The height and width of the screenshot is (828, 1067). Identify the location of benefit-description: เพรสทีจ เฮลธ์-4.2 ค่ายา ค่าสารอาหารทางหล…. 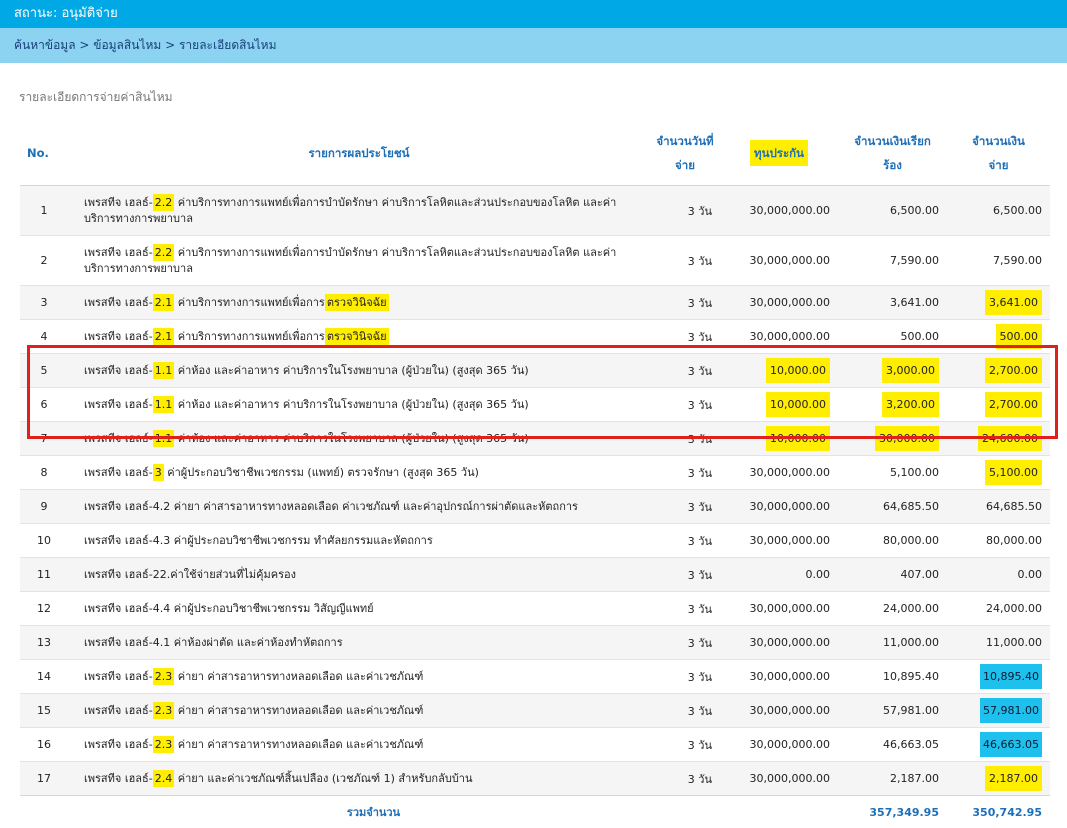
(359, 507).